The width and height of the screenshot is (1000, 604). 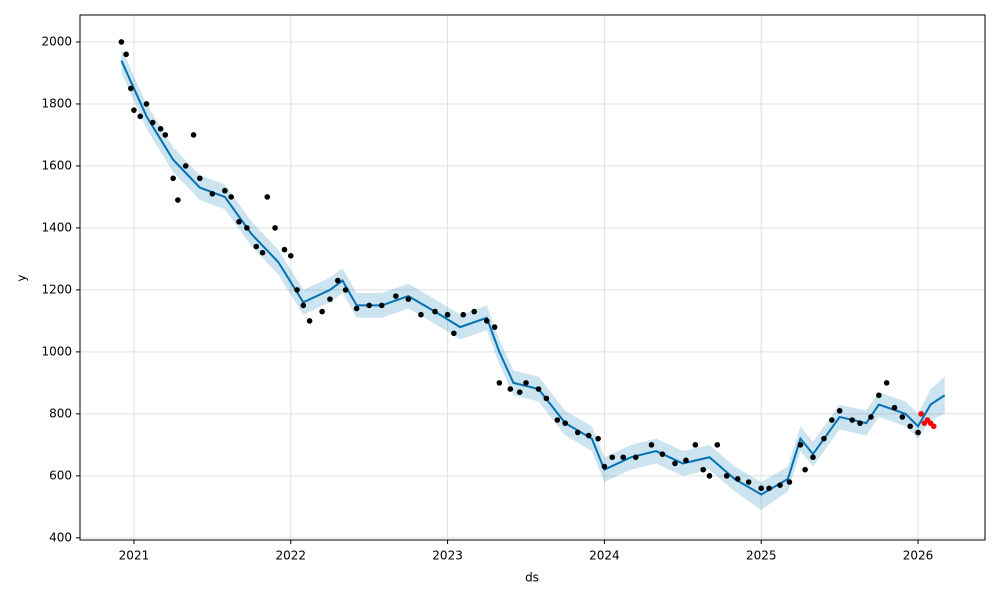 What do you see at coordinates (761, 556) in the screenshot?
I see `x-tick-label: 2025` at bounding box center [761, 556].